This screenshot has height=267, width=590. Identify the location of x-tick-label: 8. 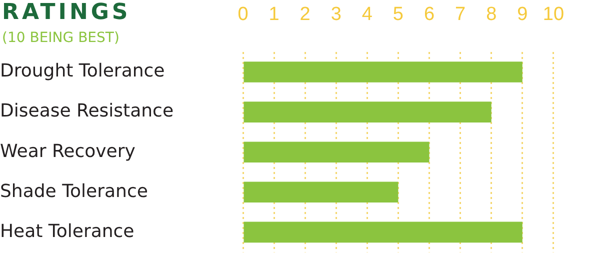
(491, 14).